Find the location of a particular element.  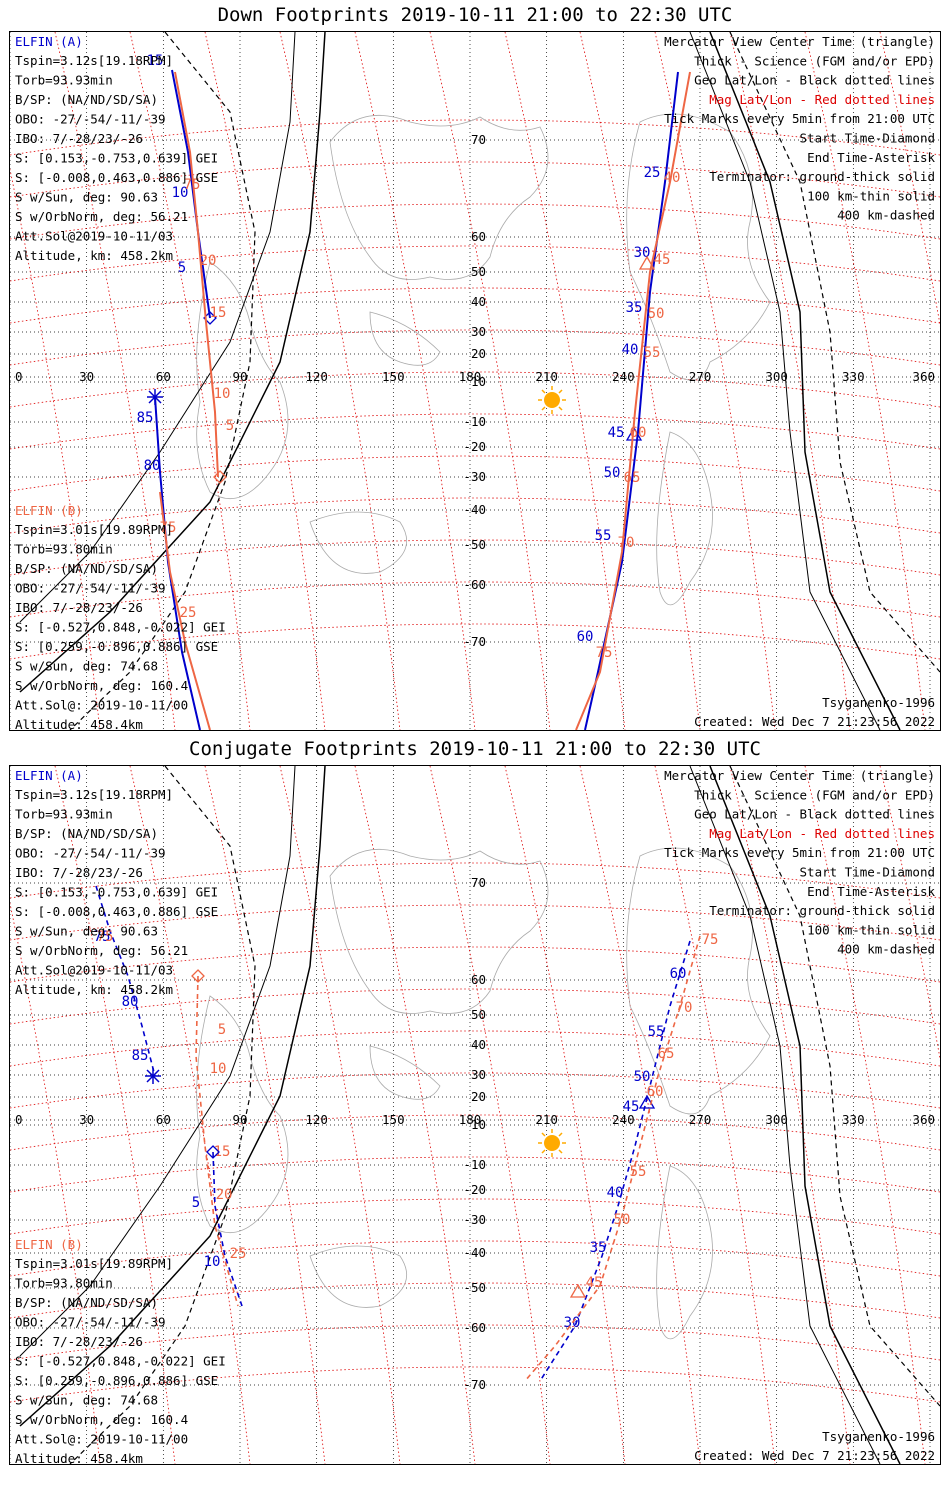

terminator-100km-right is located at coordinates (785, 381).